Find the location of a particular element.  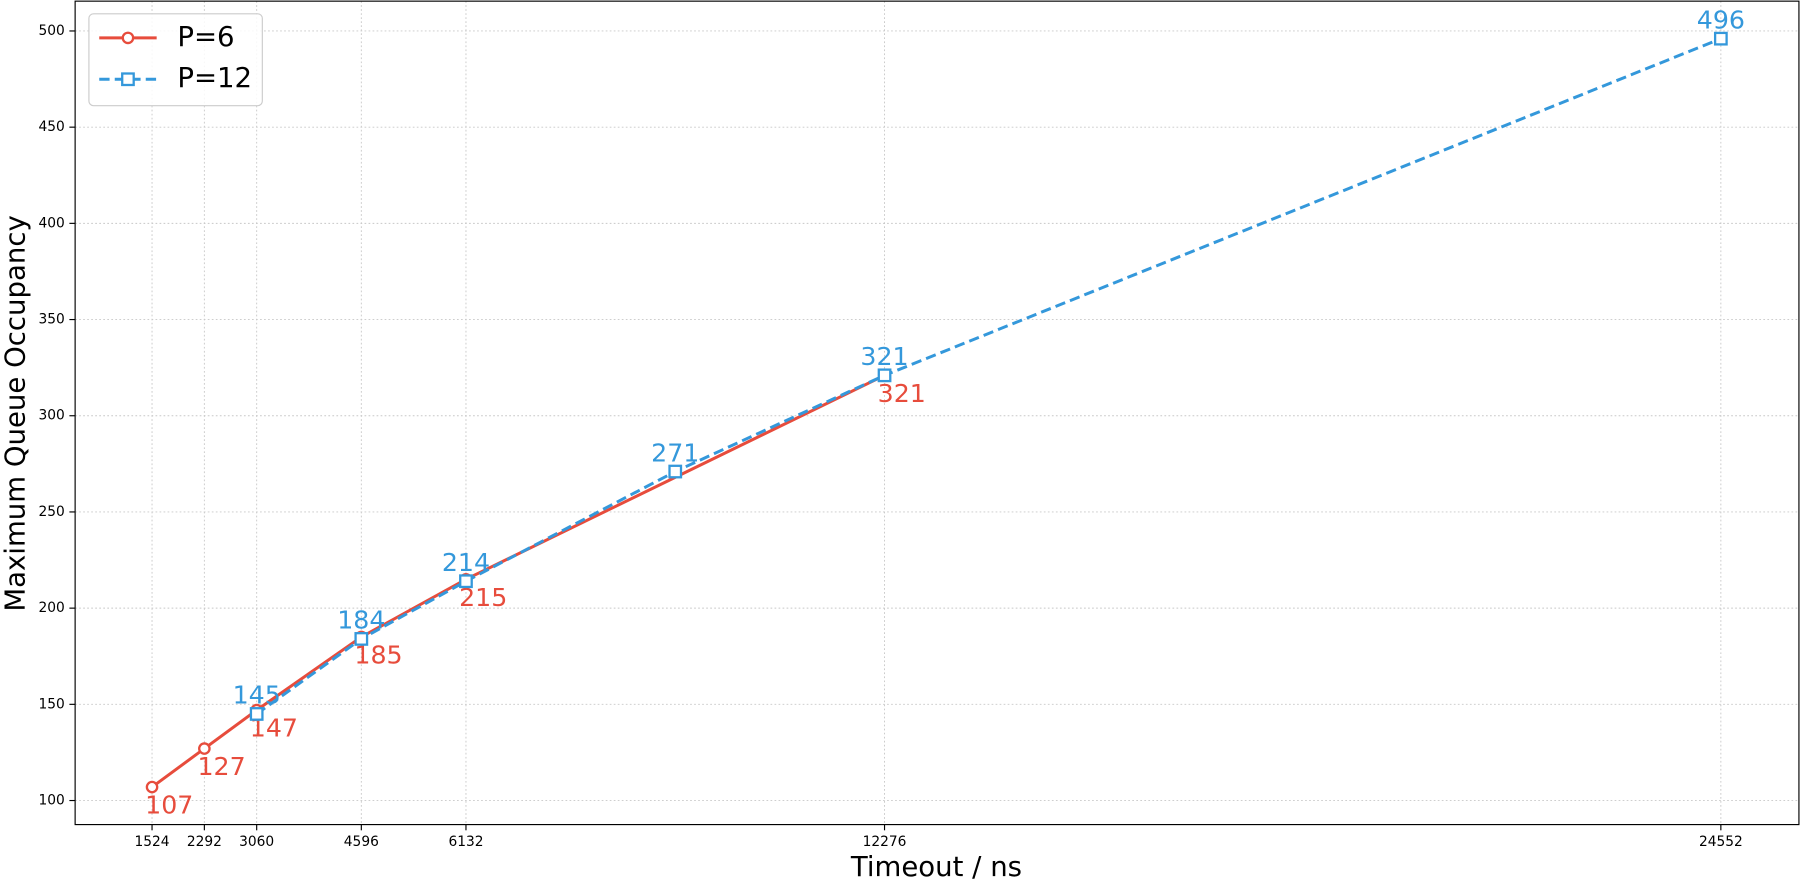

y-tick-label: 250 is located at coordinates (52, 512).